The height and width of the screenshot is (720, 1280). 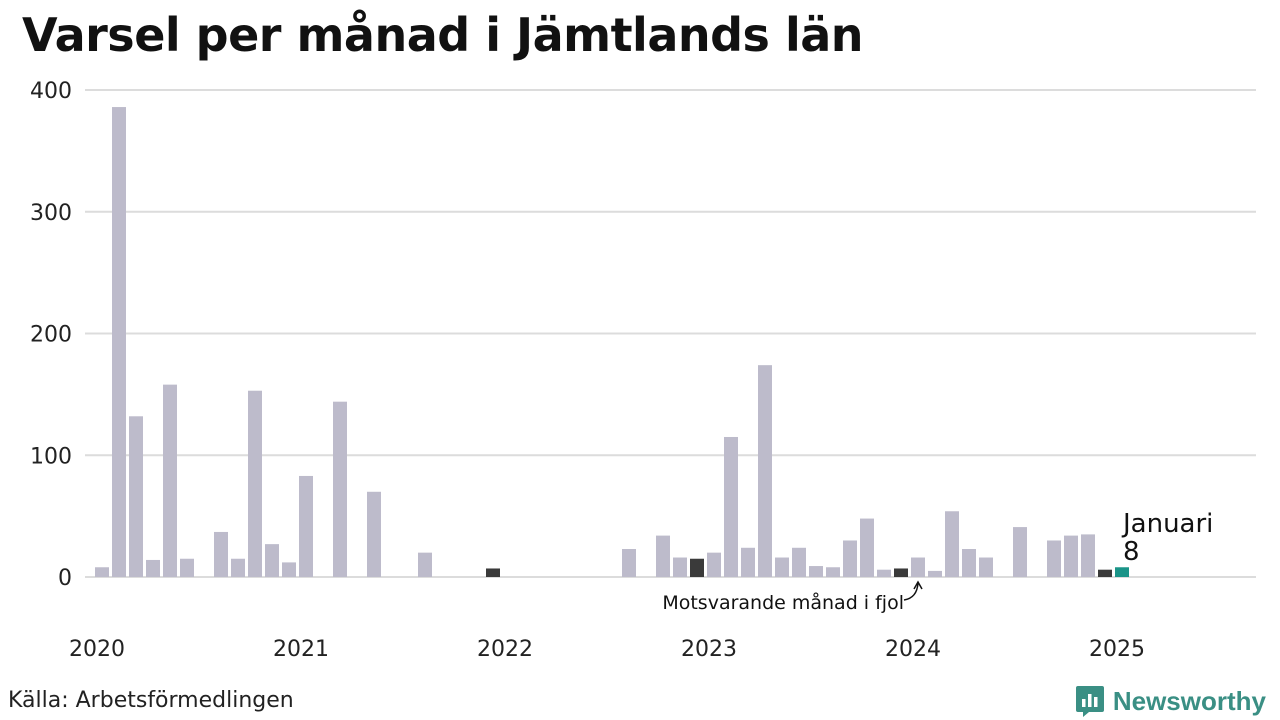 I want to click on source-note: Källa: Arbetsförmedlingen, so click(x=151, y=700).